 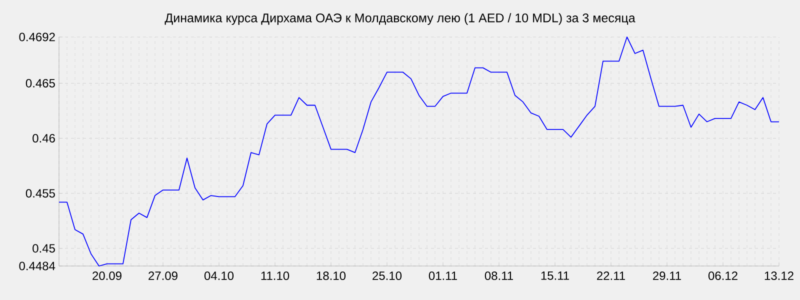 What do you see at coordinates (498, 276) in the screenshot?
I see `x-tick-label: 08.11` at bounding box center [498, 276].